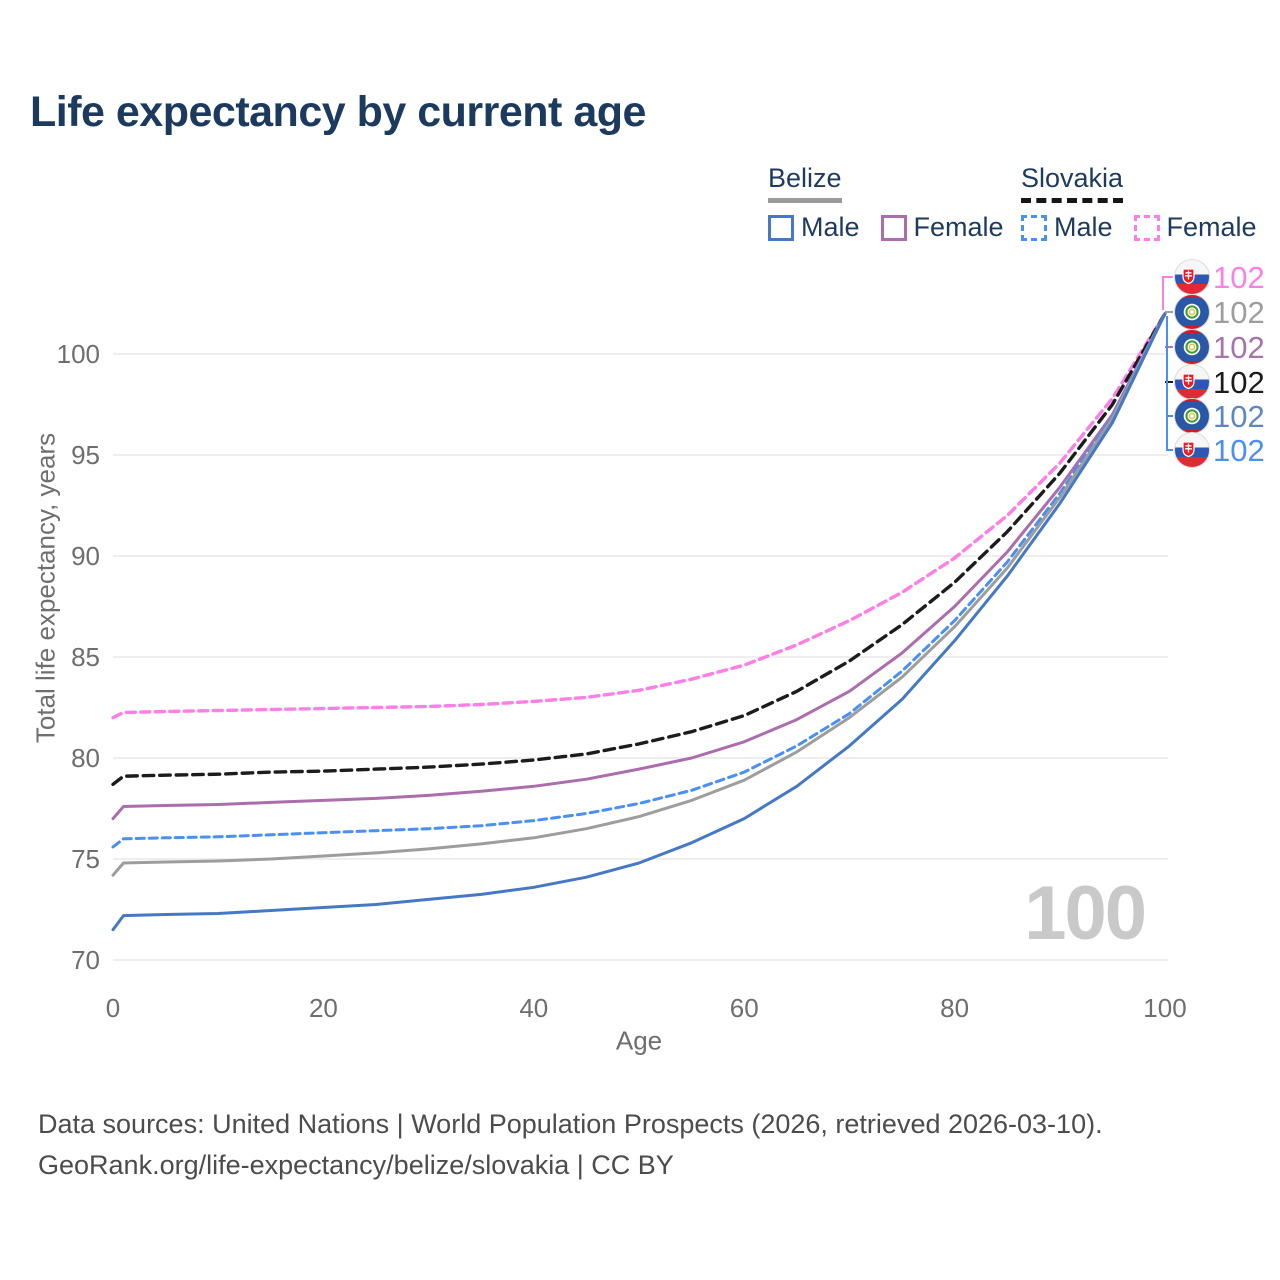 This screenshot has height=1280, width=1280. I want to click on legend-item-slovakia-male: Male, so click(1067, 227).